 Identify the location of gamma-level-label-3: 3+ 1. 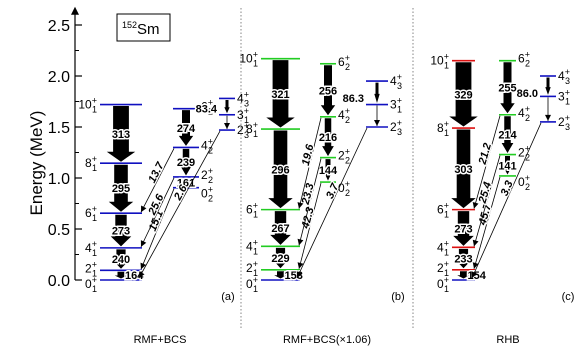
(396, 105).